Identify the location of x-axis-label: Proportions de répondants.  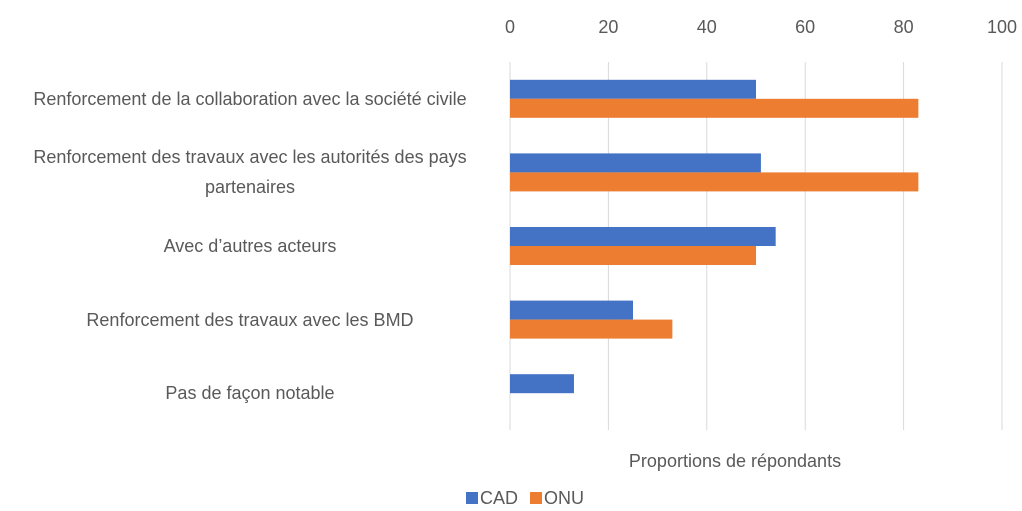
(735, 461).